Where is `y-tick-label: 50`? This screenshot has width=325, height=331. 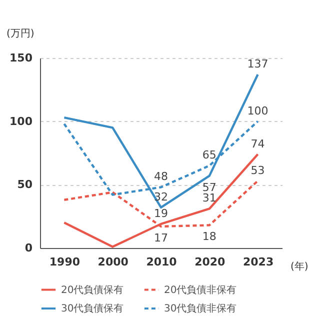 y-tick-label: 50 is located at coordinates (25, 185).